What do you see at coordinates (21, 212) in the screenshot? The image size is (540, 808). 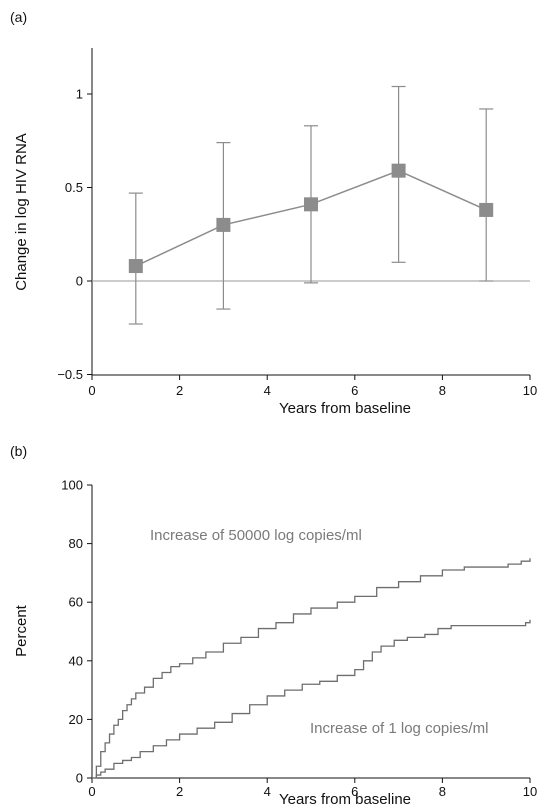 I see `panel-a-y-axis-title: Change in log HIV RNA` at bounding box center [21, 212].